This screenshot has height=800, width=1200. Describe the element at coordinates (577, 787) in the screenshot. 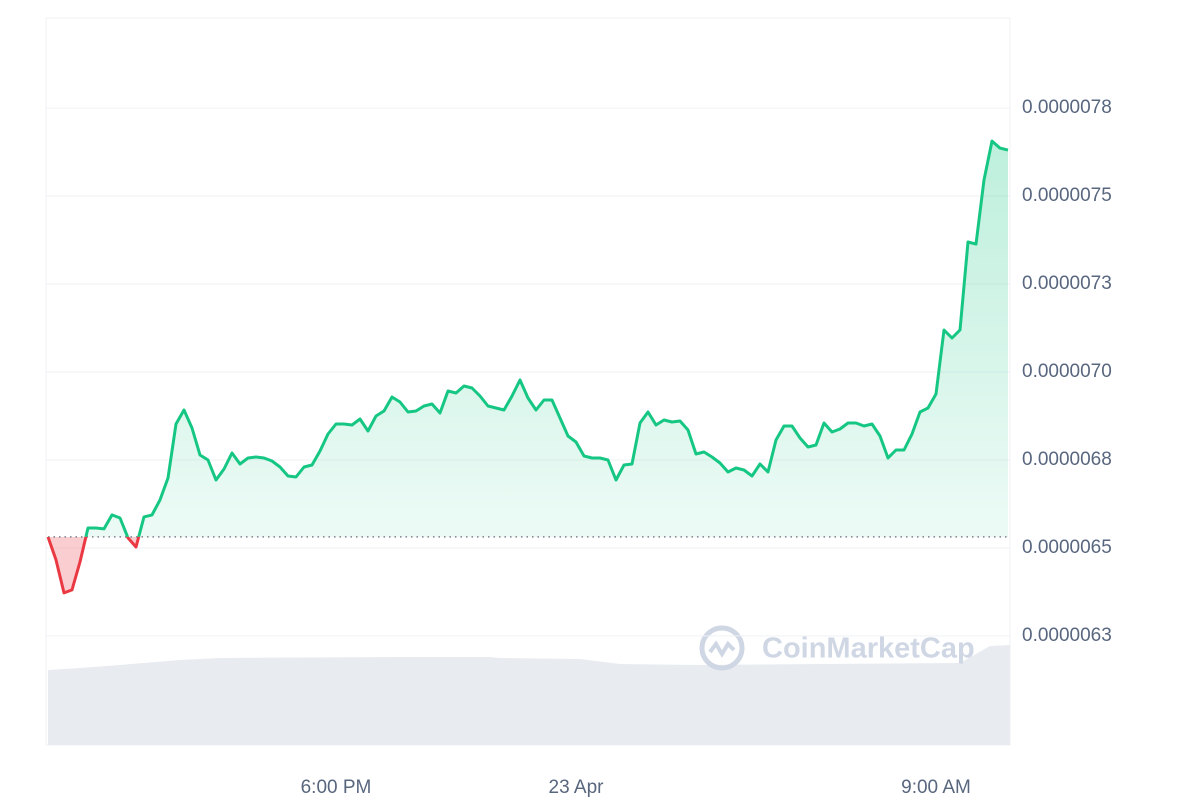

I see `x-tick-label: 23 Apr` at that location.